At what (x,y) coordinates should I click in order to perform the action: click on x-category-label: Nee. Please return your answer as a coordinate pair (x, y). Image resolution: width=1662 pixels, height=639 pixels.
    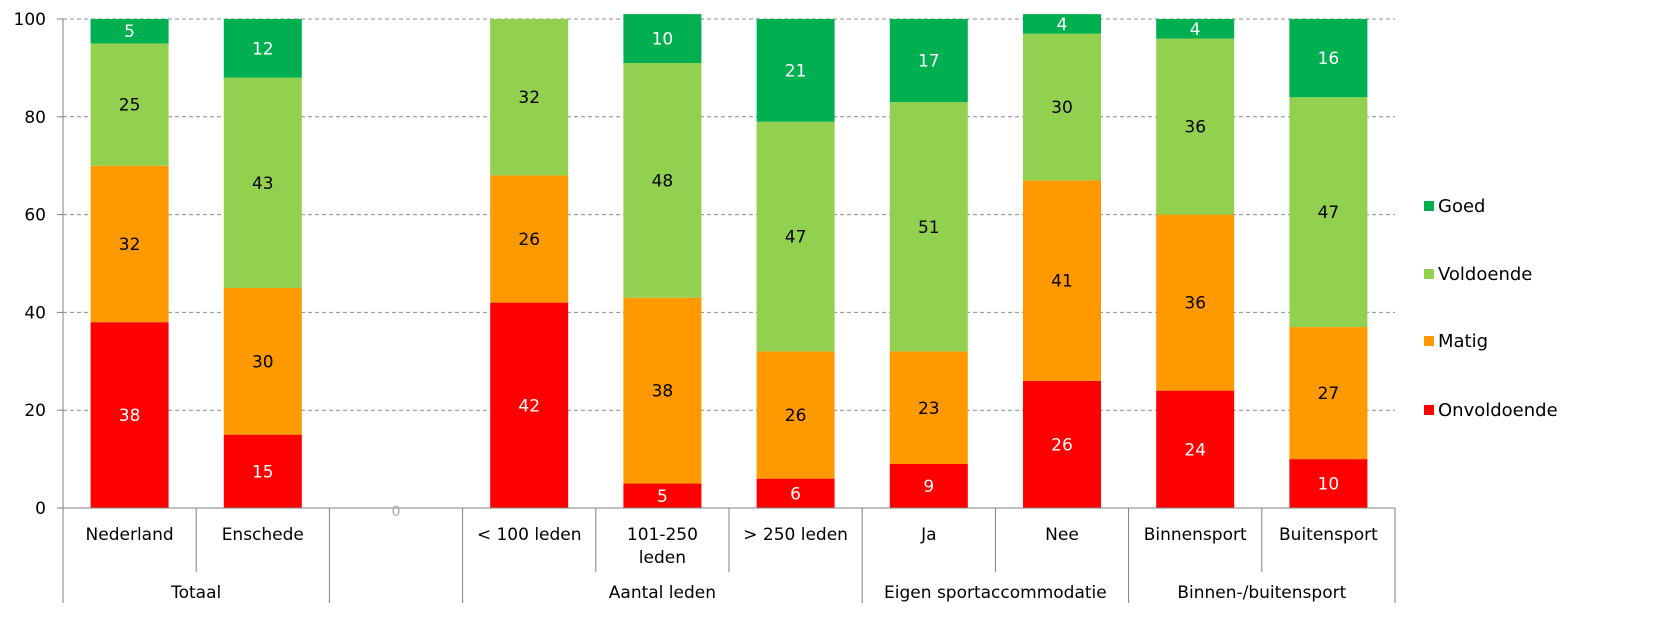
    Looking at the image, I should click on (1062, 535).